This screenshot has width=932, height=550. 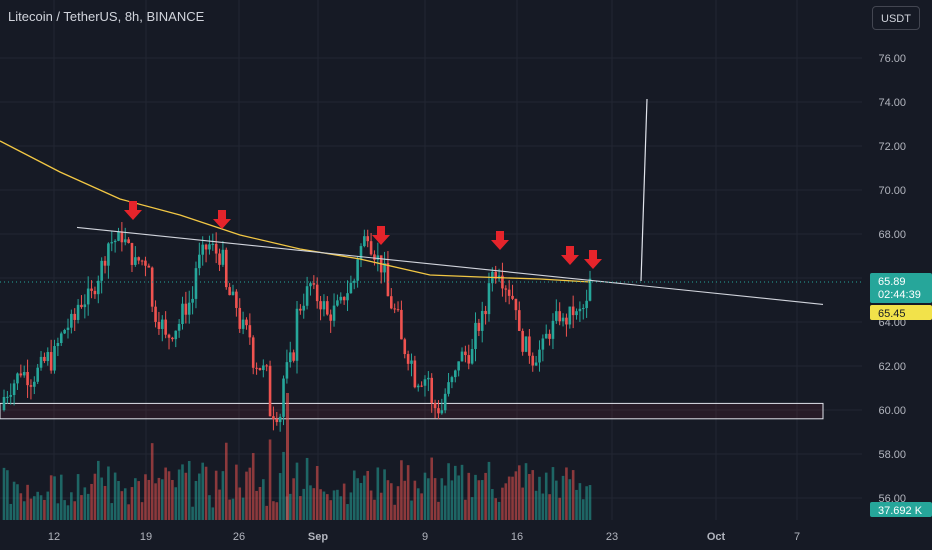 What do you see at coordinates (892, 282) in the screenshot?
I see `last-price-tag-text: 65.89` at bounding box center [892, 282].